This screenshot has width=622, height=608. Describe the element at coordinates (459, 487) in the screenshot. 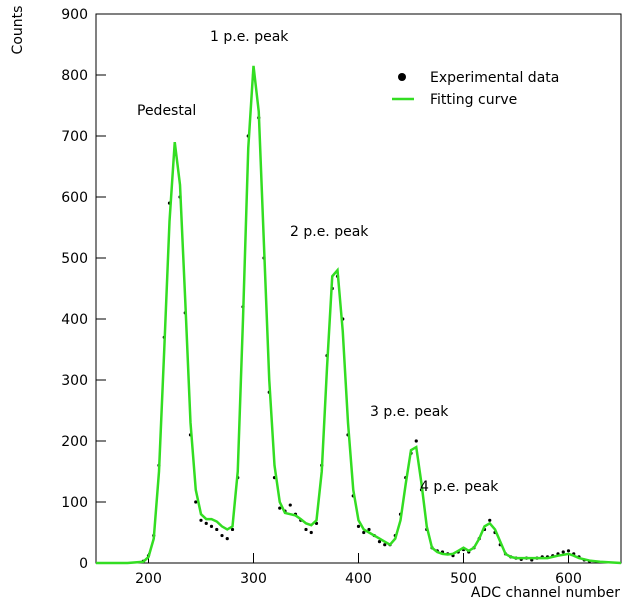

I see `annotation: 4 p.e. peak` at that location.